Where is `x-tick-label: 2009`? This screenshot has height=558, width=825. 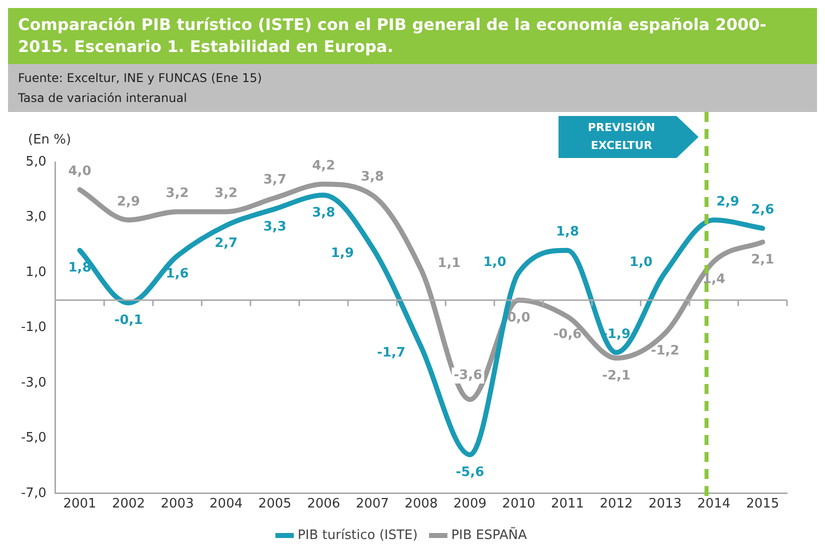
x-tick-label: 2009 is located at coordinates (470, 504).